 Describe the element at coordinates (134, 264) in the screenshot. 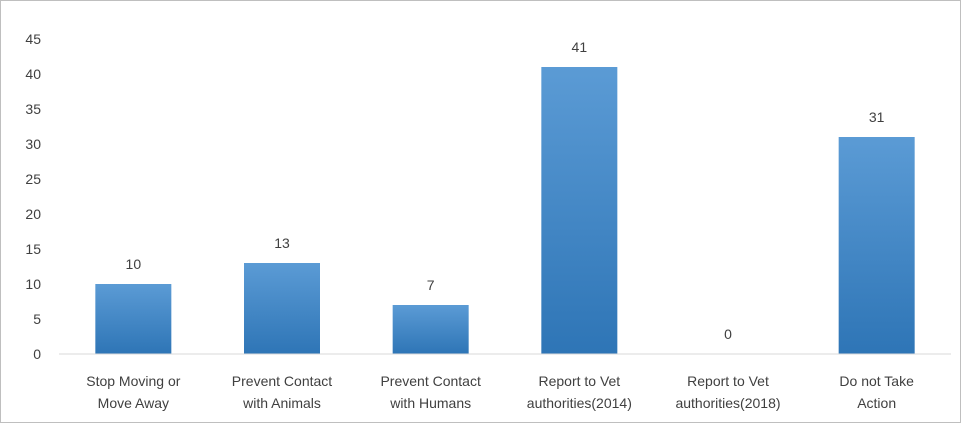

I see `data-label: 10` at that location.